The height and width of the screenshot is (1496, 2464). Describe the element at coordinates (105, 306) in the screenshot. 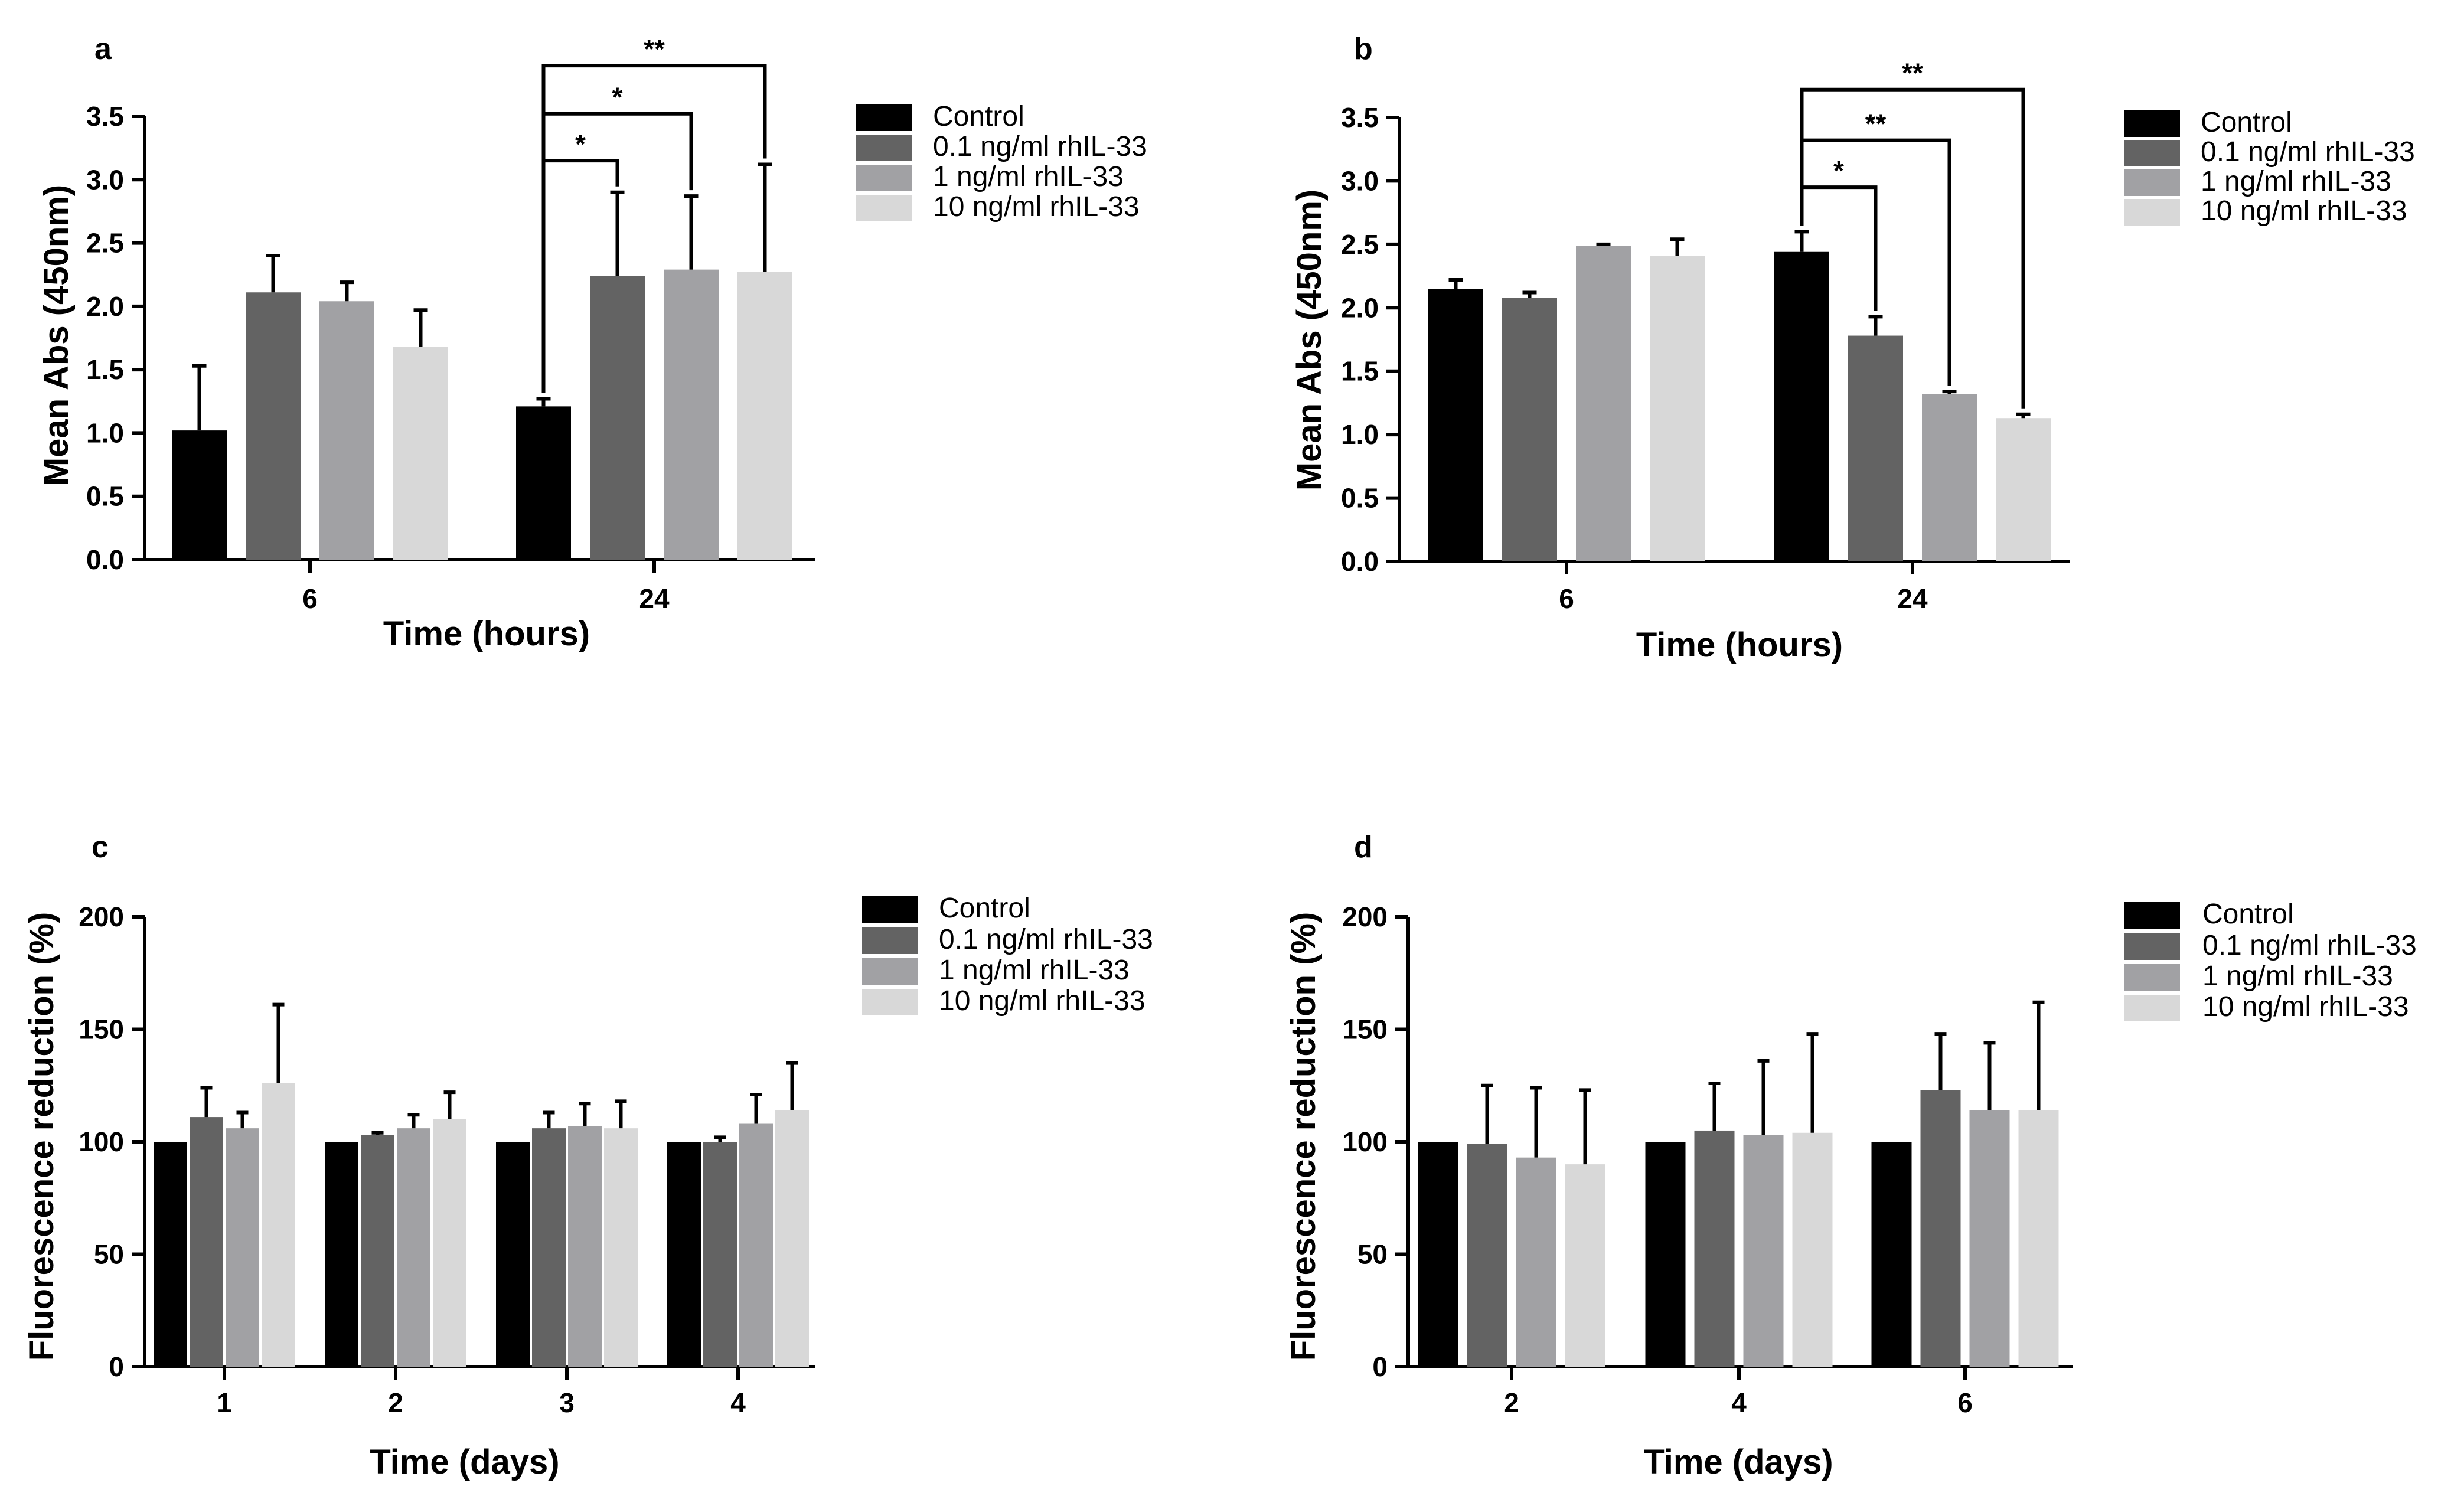

I see `y-tick-label: 2.0` at that location.